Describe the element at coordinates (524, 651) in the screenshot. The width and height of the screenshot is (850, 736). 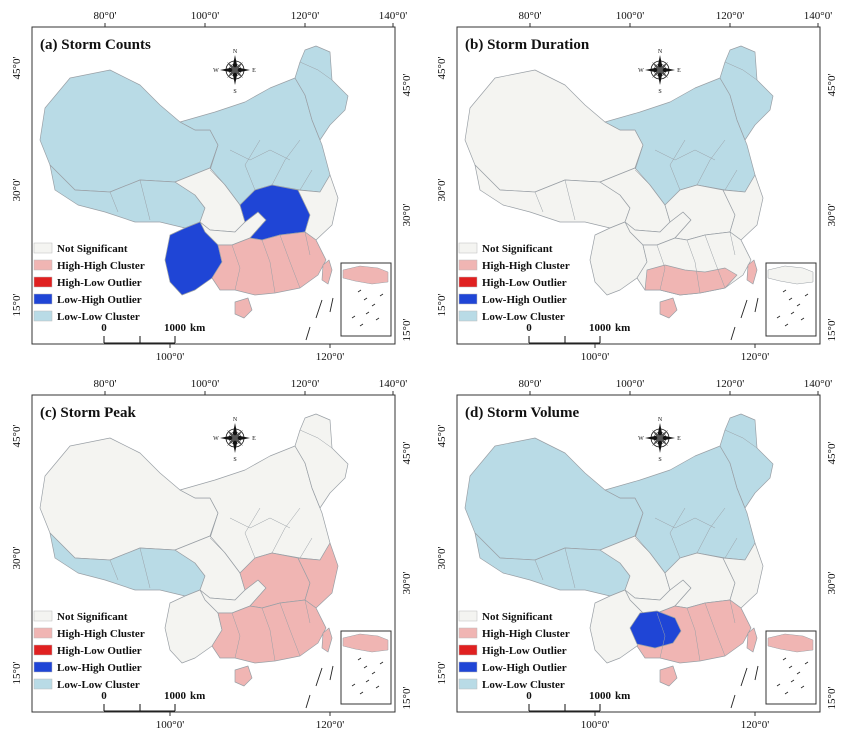
I see `legend-label: High-Low Outlier` at that location.